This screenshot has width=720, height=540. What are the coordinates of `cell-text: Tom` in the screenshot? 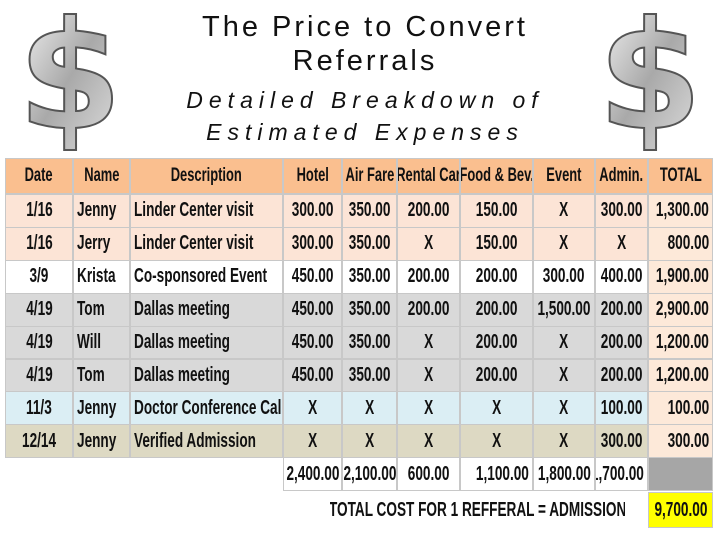 It's located at (91, 374).